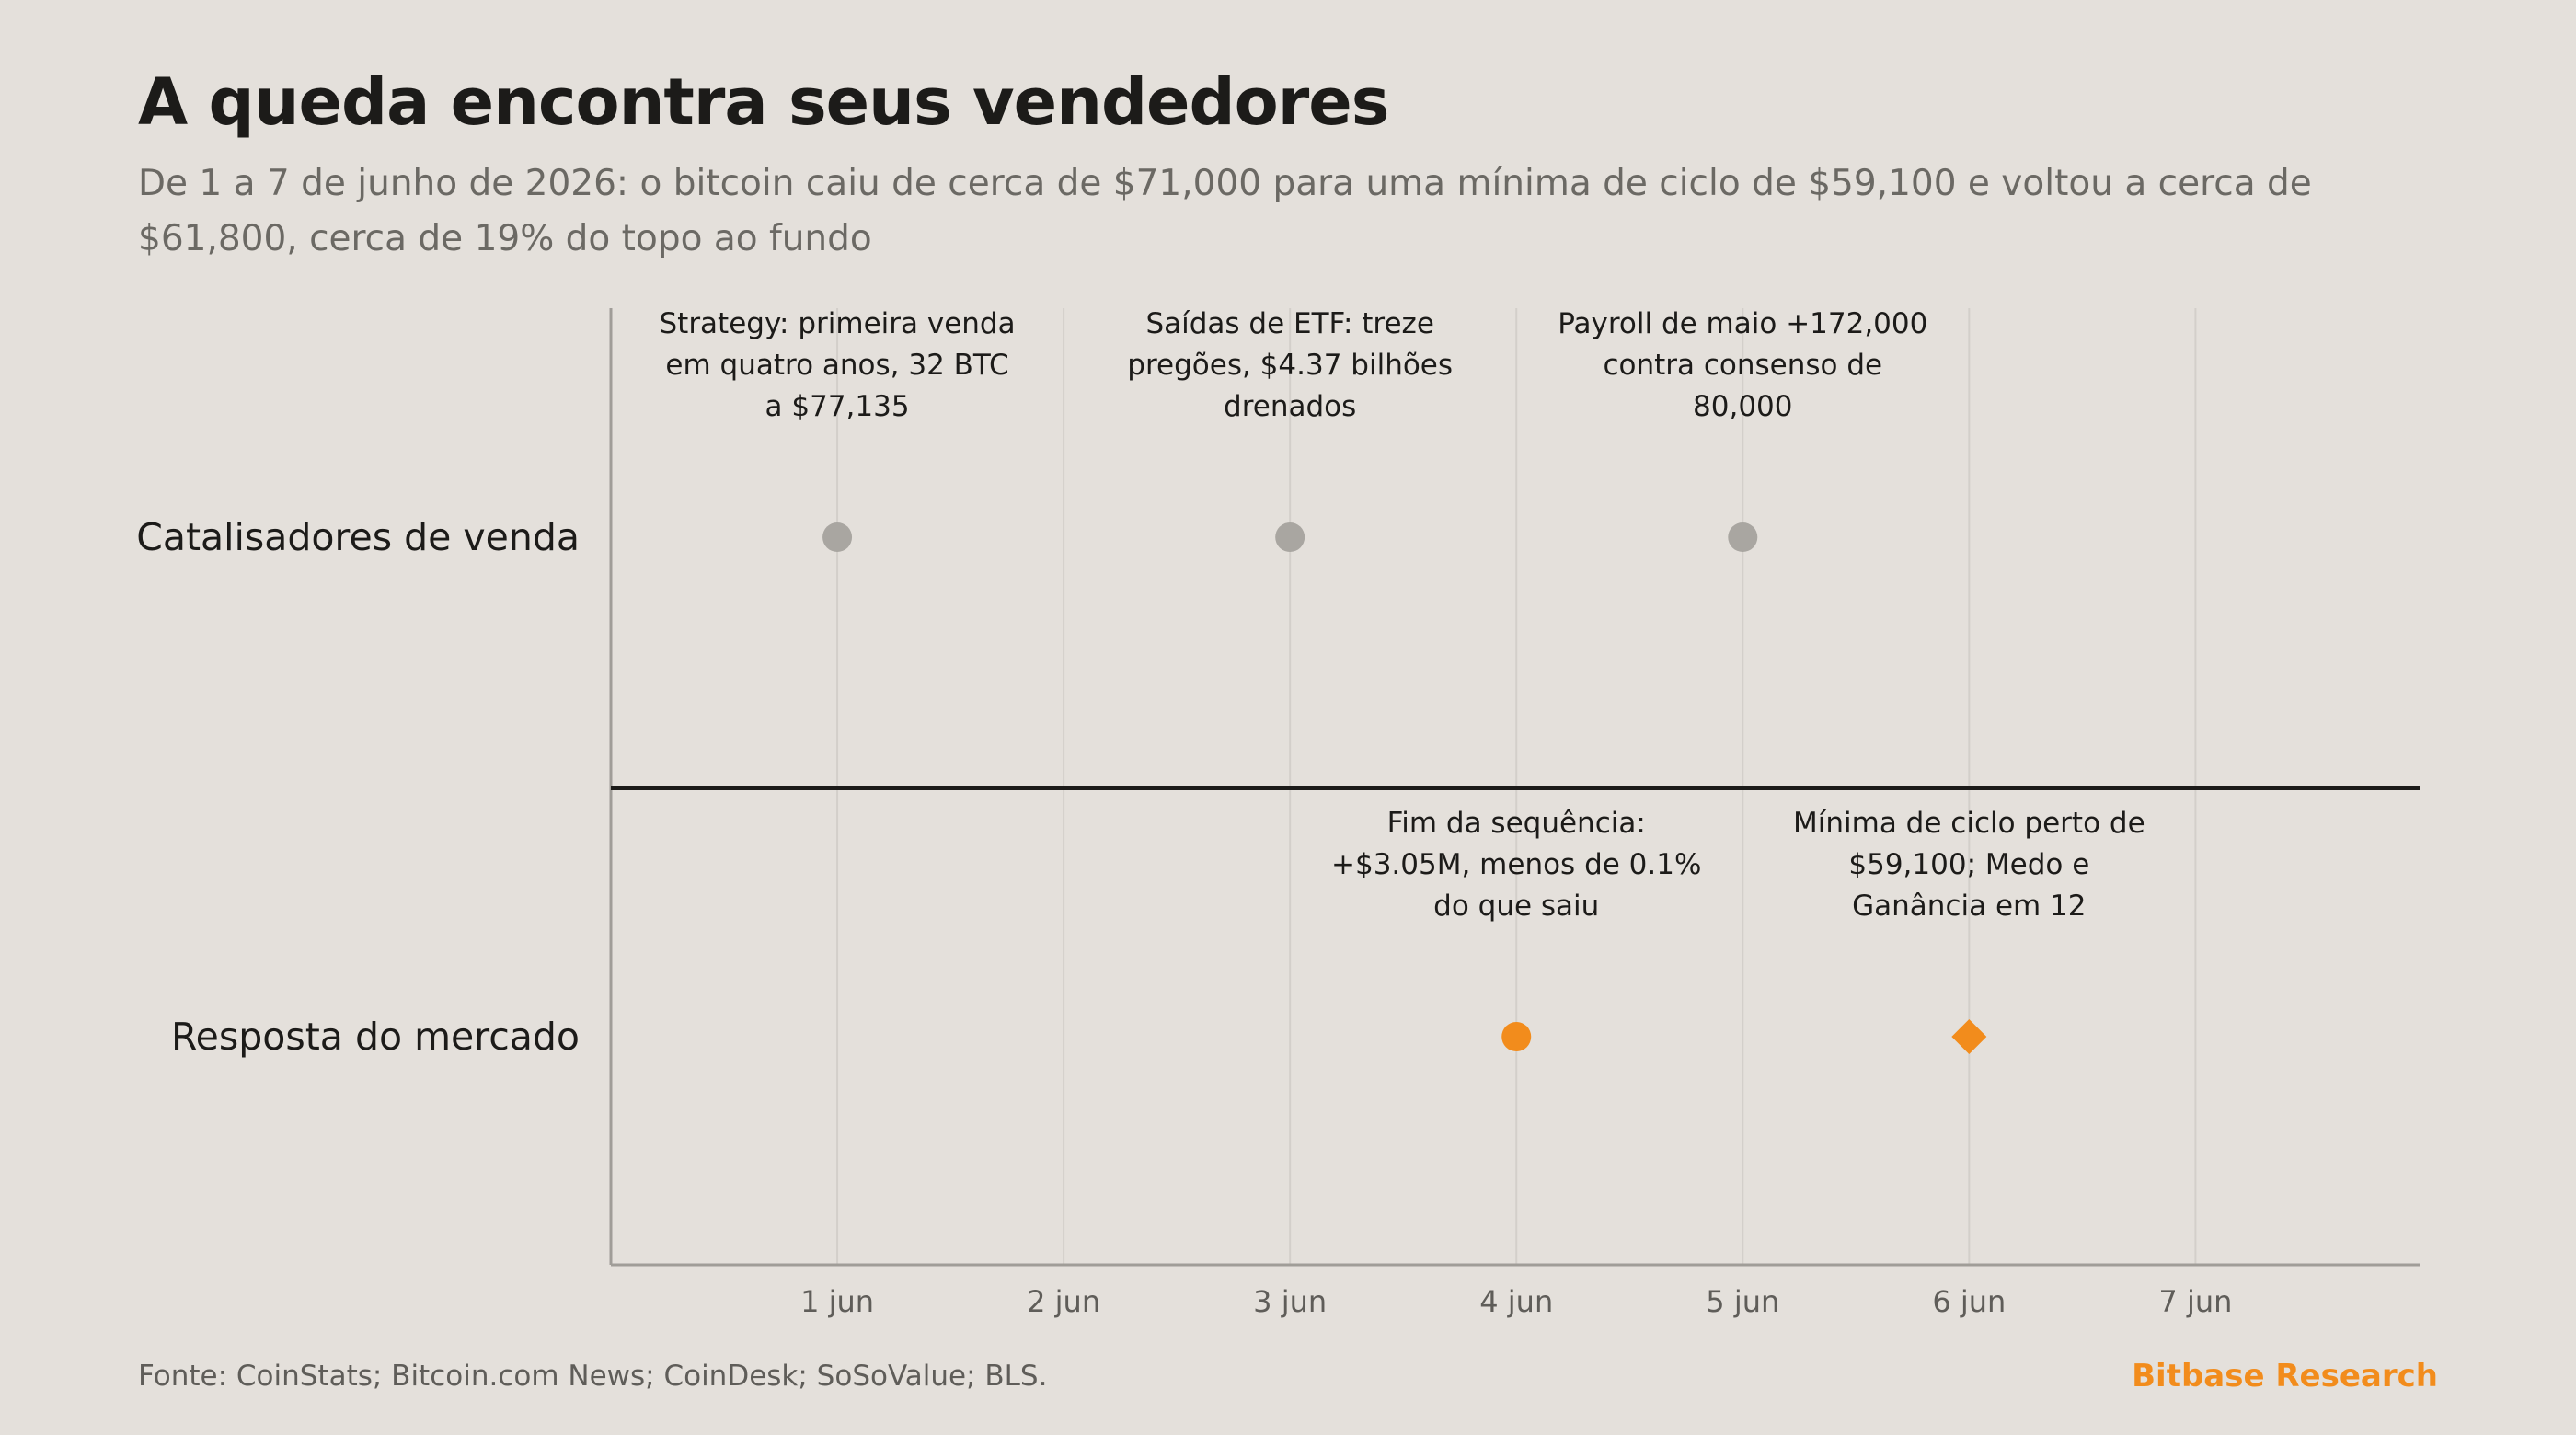 The height and width of the screenshot is (1435, 2576). I want to click on event-annotation-line: Saídas de ETF: treze, so click(1289, 323).